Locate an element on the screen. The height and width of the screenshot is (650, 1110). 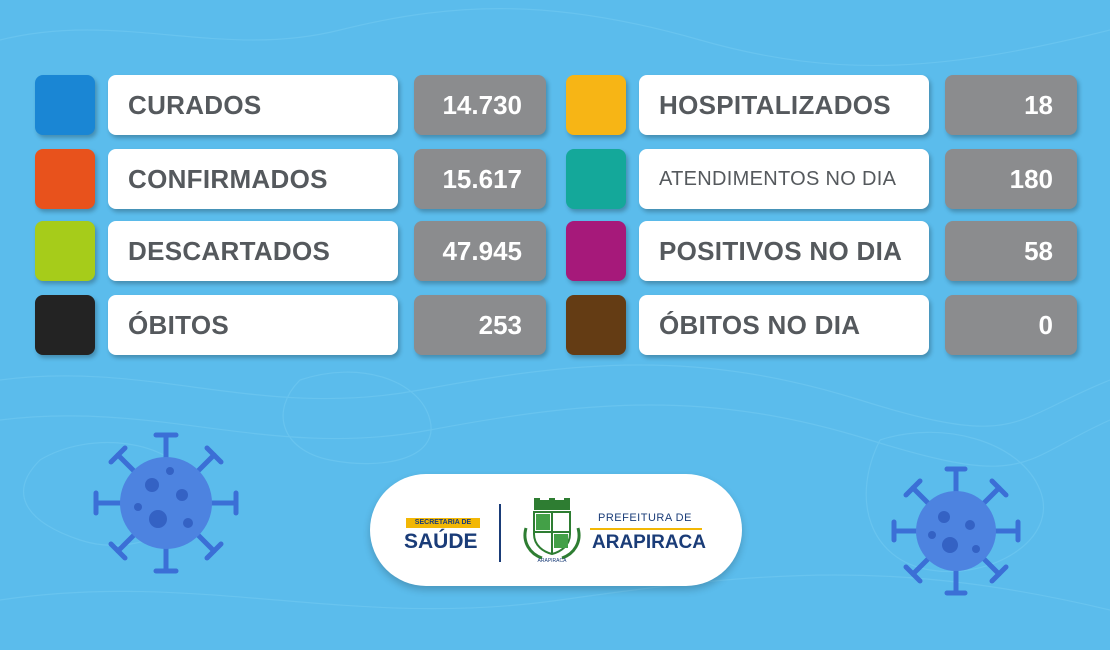
crest-label: ARAPIRACA is located at coordinates (553, 561).